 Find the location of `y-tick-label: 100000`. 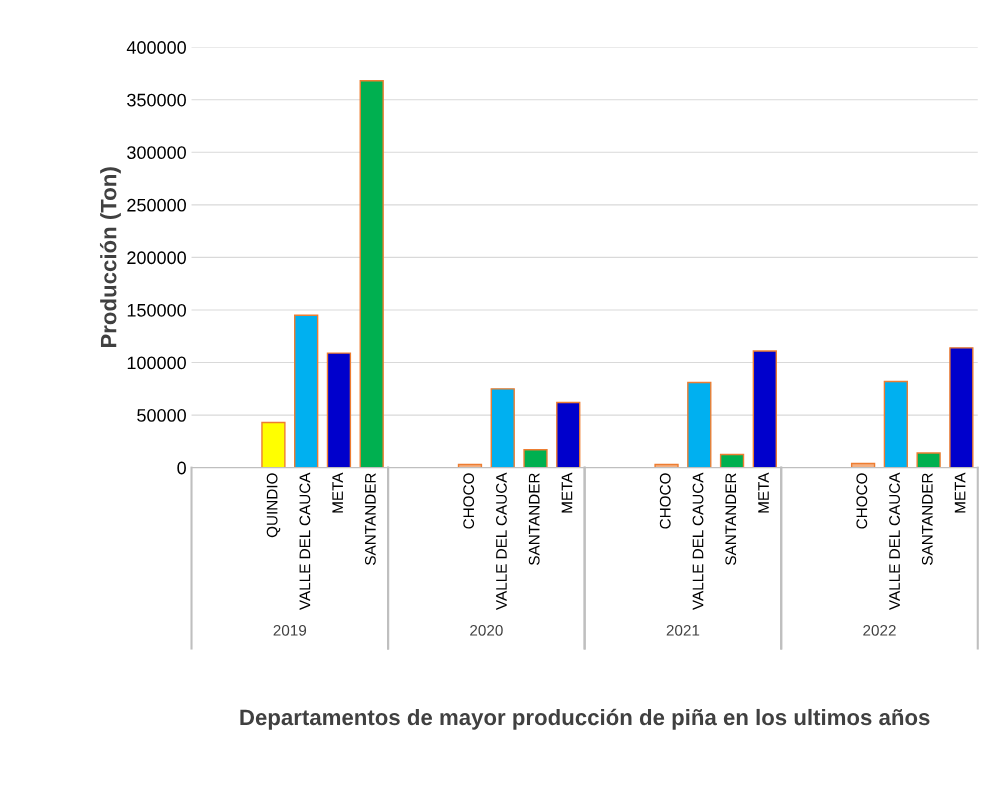

y-tick-label: 100000 is located at coordinates (156, 363).